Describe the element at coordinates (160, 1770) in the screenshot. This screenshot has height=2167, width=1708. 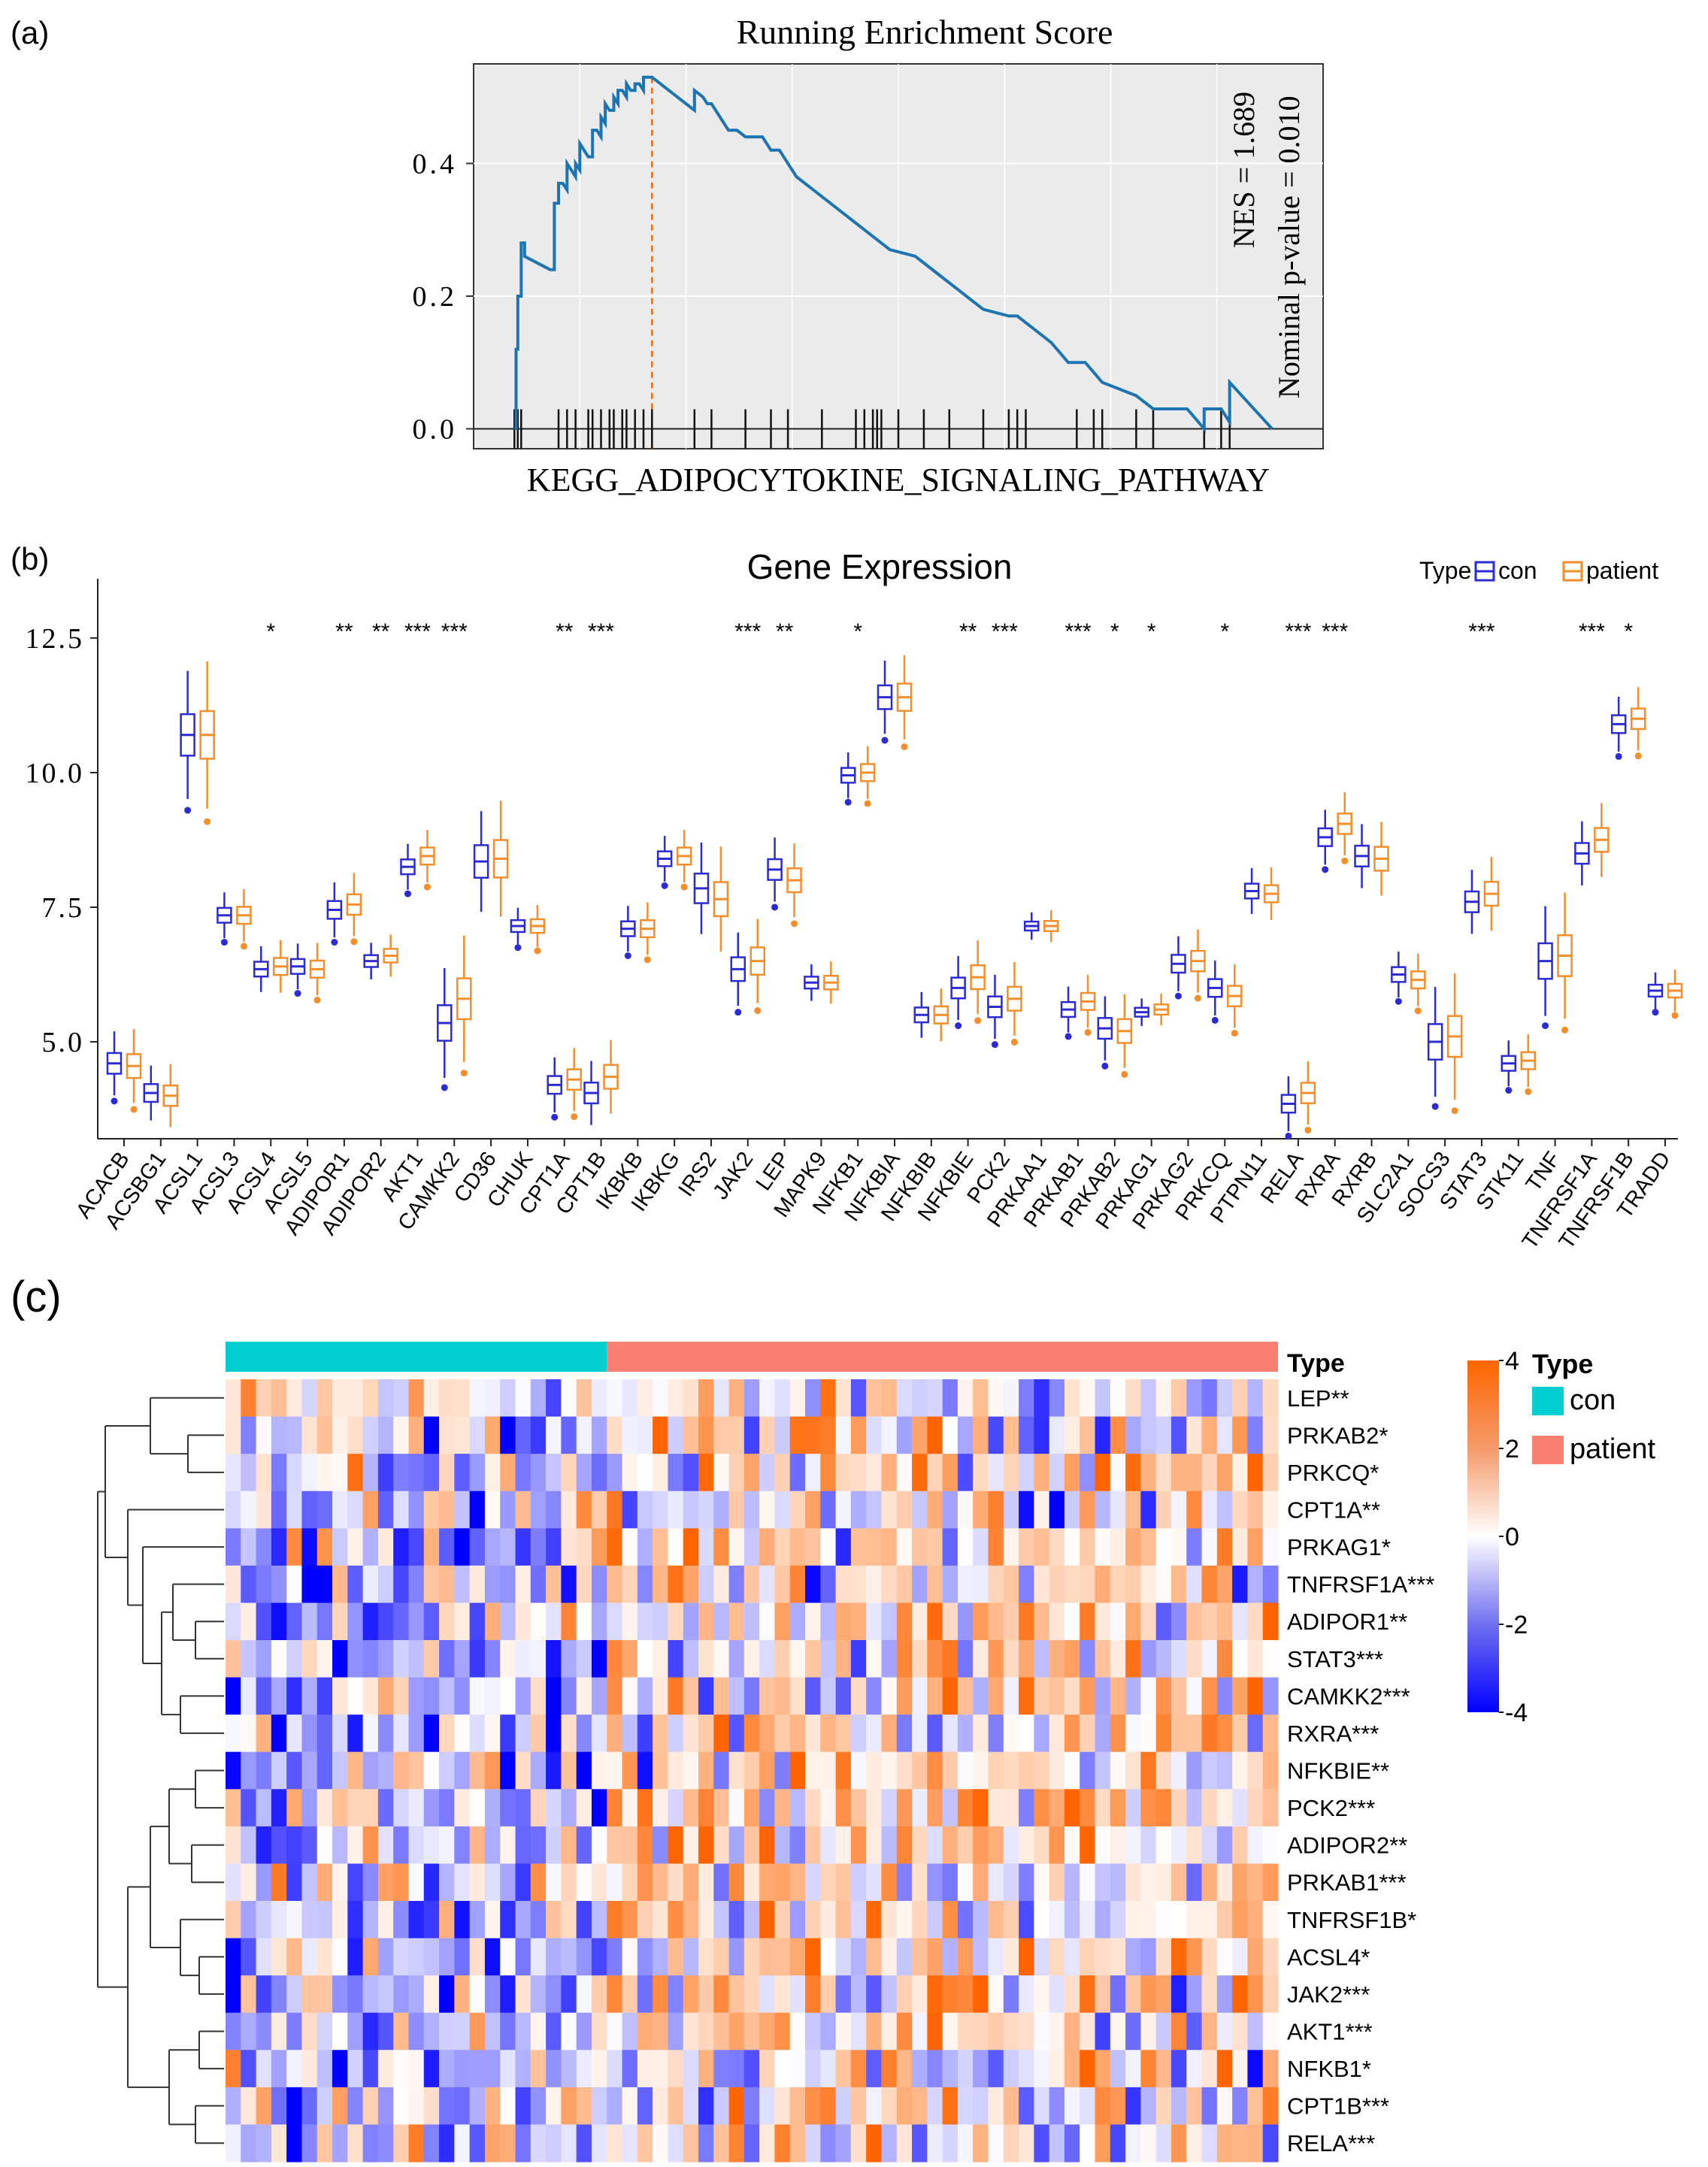
I see `heatmap-row-dendrogram` at that location.